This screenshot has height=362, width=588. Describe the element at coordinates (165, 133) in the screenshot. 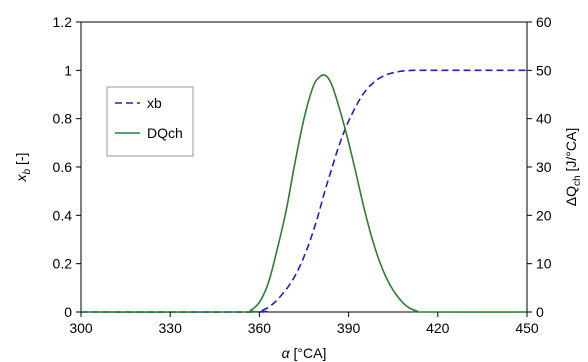

I see `legend-label-dqch: DQch` at that location.